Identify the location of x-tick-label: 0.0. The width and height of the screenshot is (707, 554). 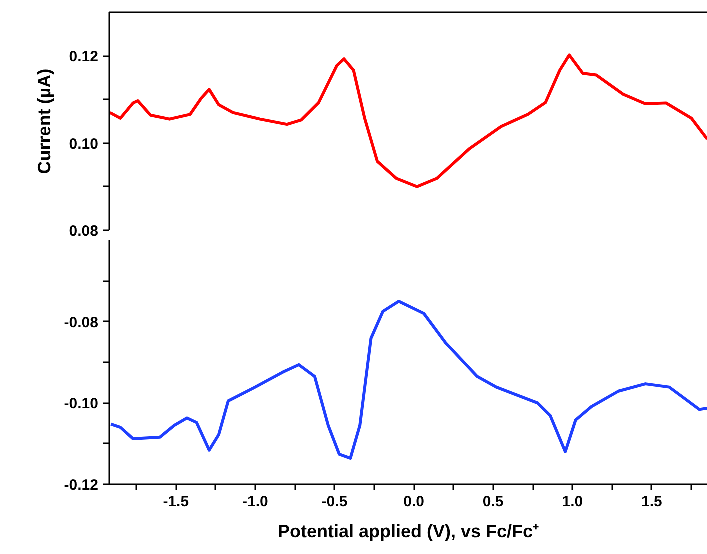
(414, 502).